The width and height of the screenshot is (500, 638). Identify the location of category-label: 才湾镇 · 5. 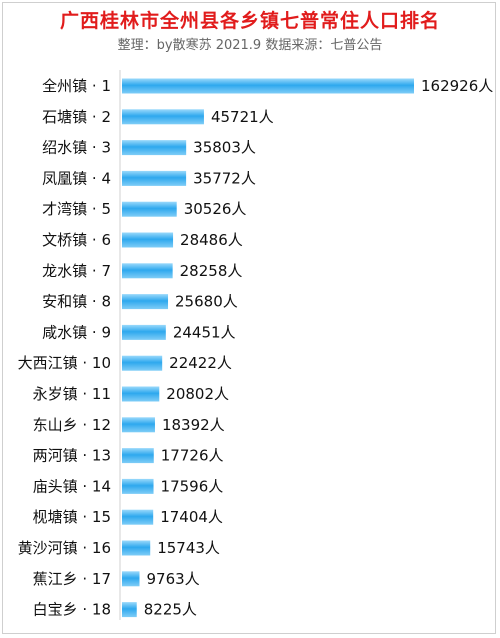
(76, 209).